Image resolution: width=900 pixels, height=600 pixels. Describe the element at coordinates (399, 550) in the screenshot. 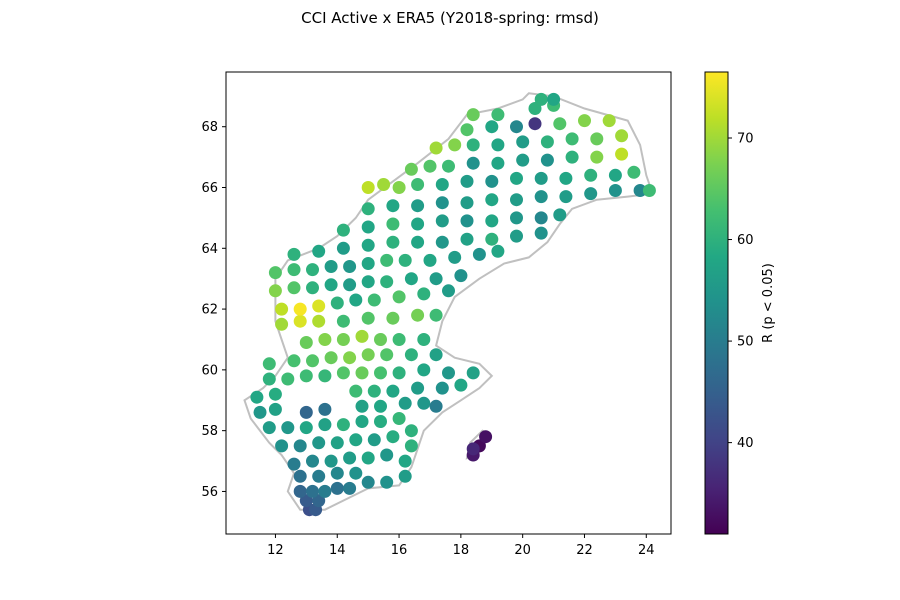

I see `x-tick-label: 16` at that location.